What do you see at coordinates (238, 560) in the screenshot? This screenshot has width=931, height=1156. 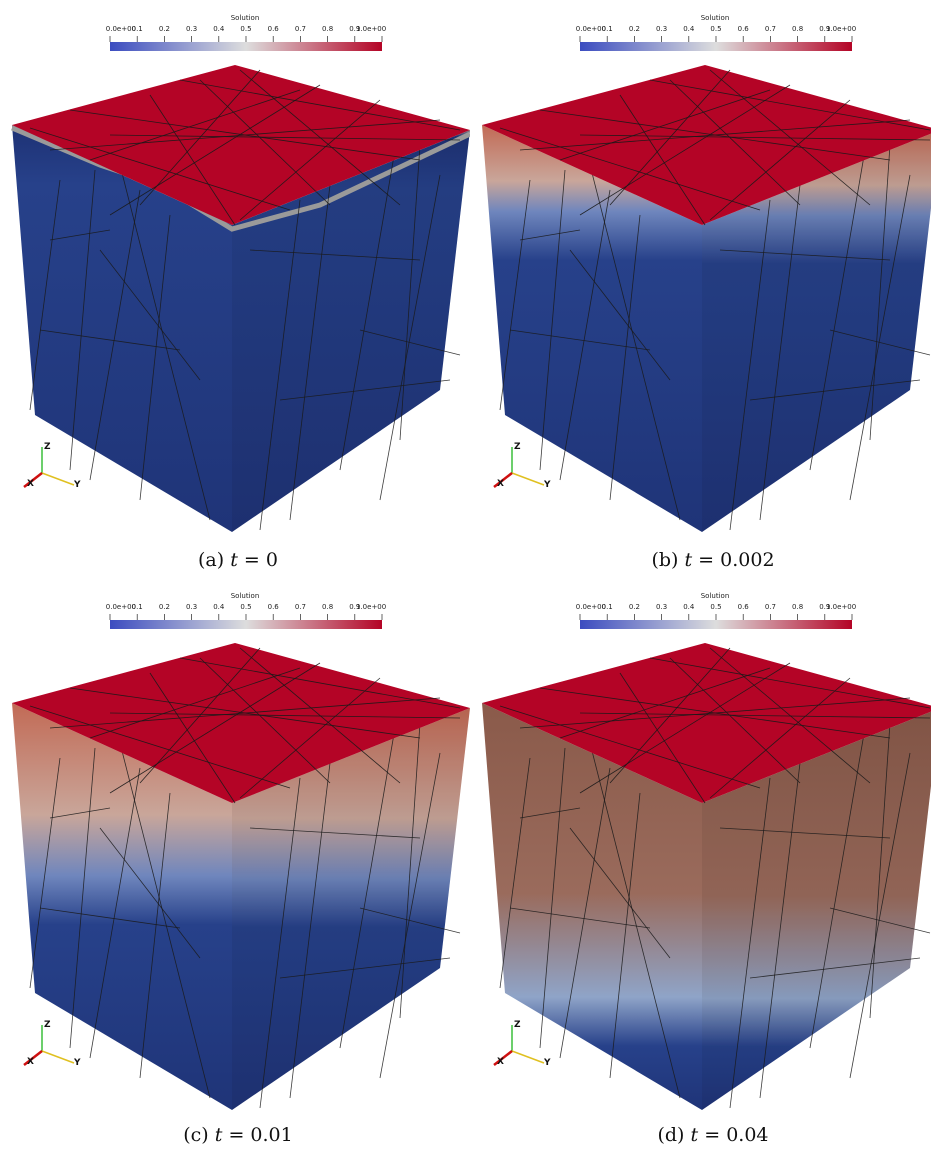 I see `caption-a: (a) t = 0` at bounding box center [238, 560].